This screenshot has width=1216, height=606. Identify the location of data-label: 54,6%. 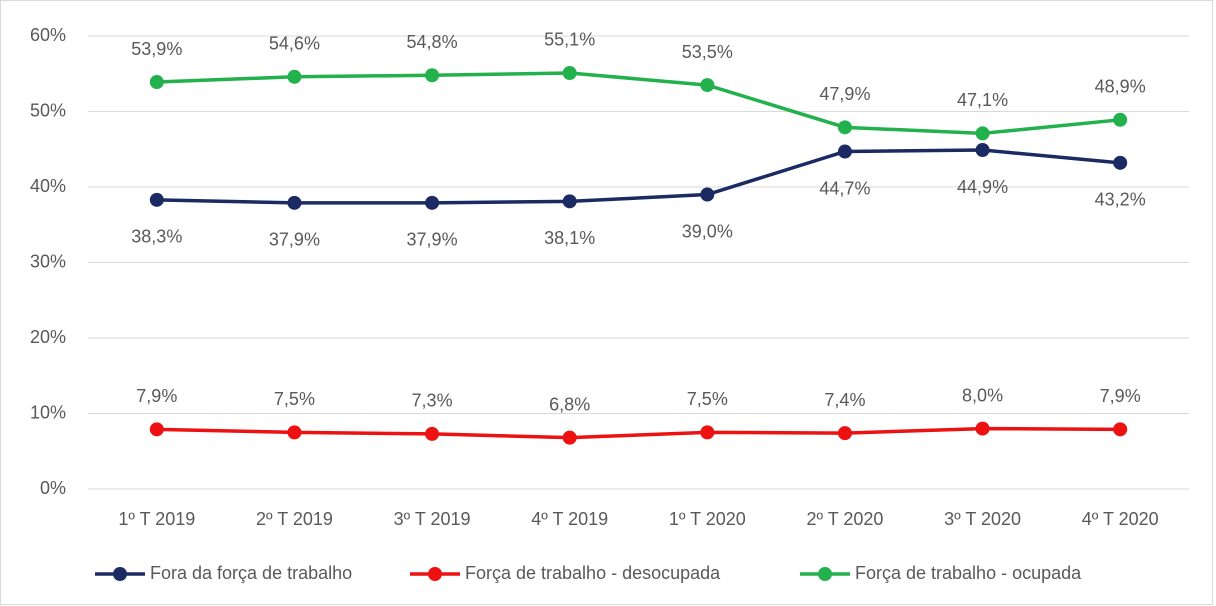
(294, 44).